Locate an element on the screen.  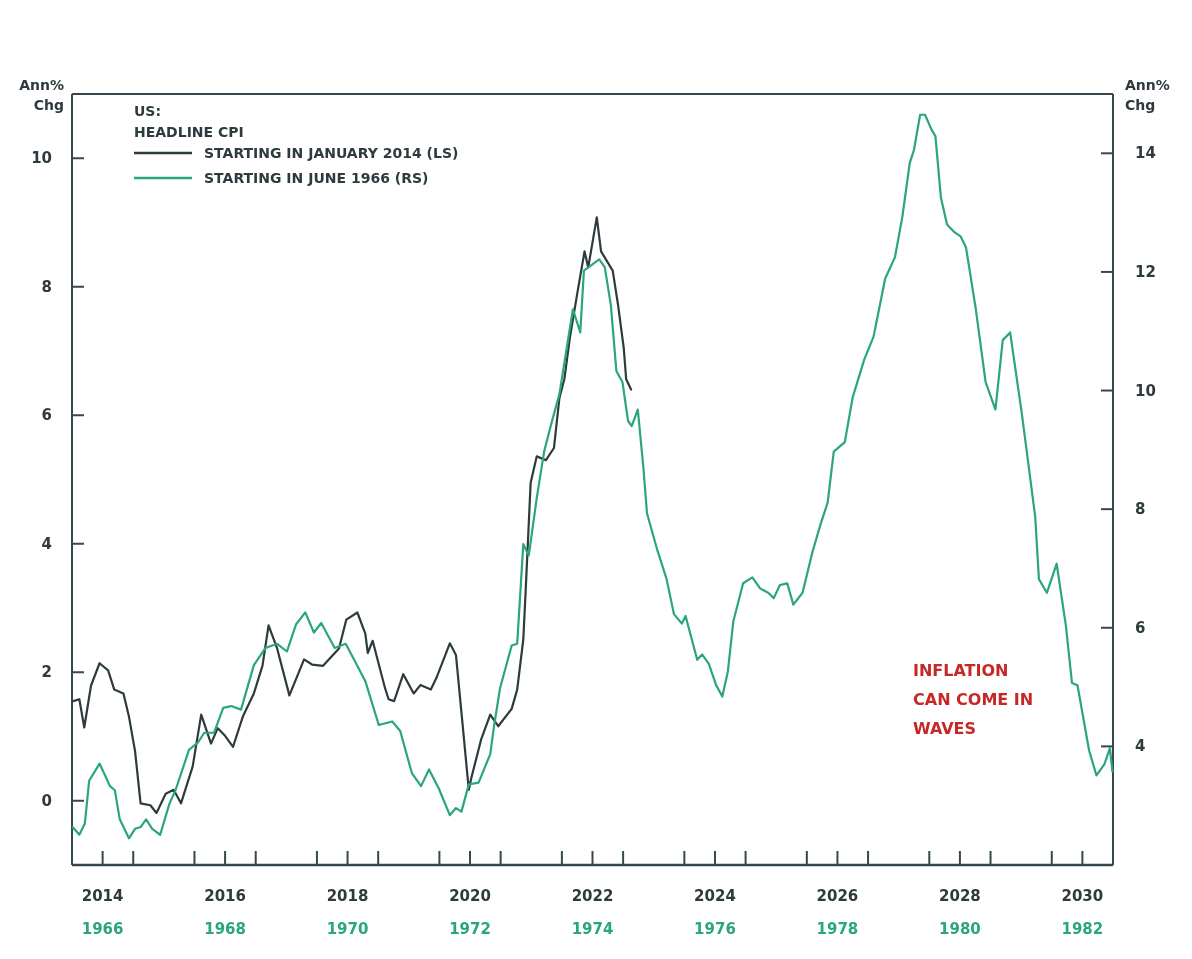
x-tick-label: 2018 is located at coordinates (347, 896).